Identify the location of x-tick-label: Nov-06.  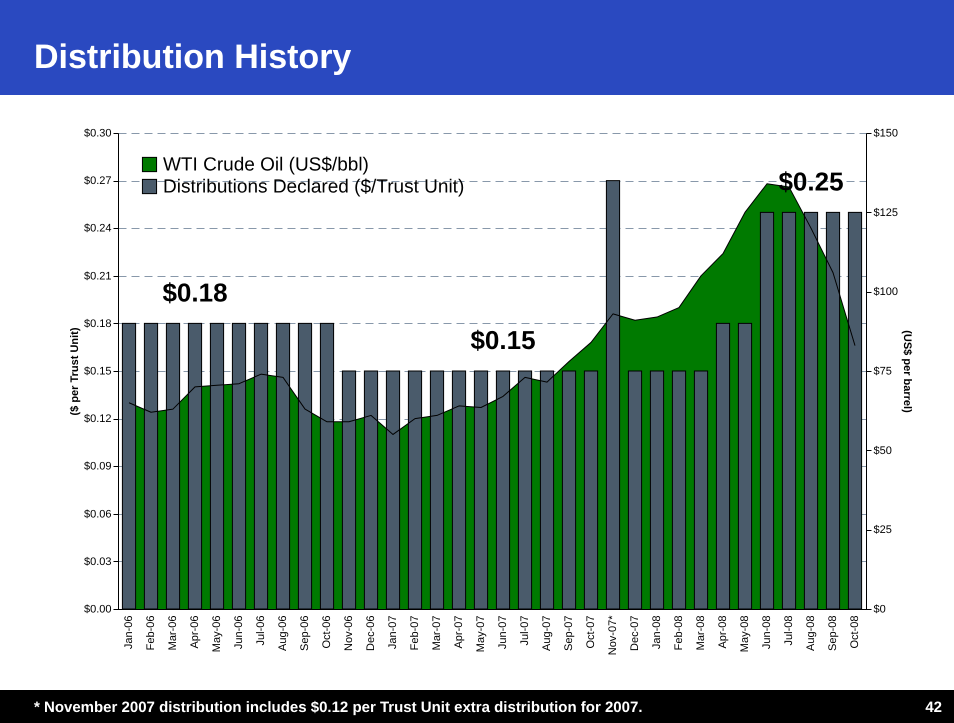
(349, 633).